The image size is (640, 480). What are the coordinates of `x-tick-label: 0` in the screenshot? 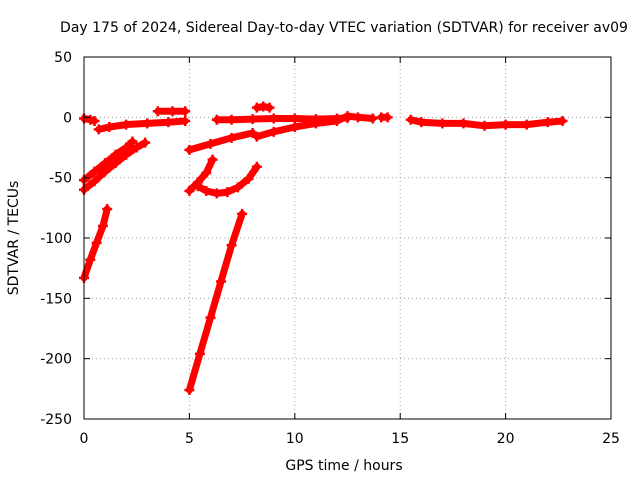 It's located at (84, 439).